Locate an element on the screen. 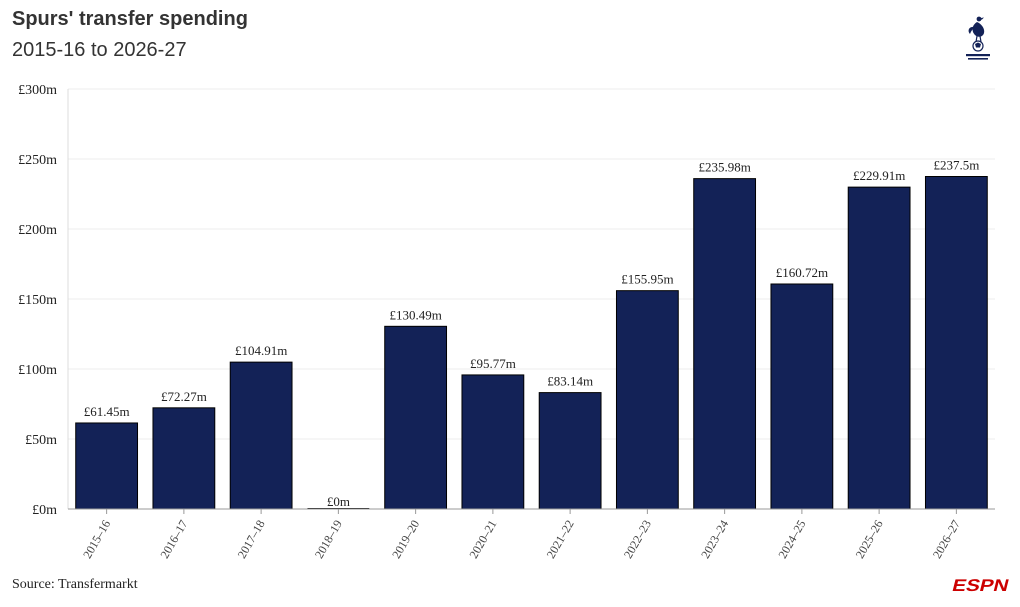 Image resolution: width=1020 pixels, height=607 pixels. espn-logo: ESPN is located at coordinates (980, 585).